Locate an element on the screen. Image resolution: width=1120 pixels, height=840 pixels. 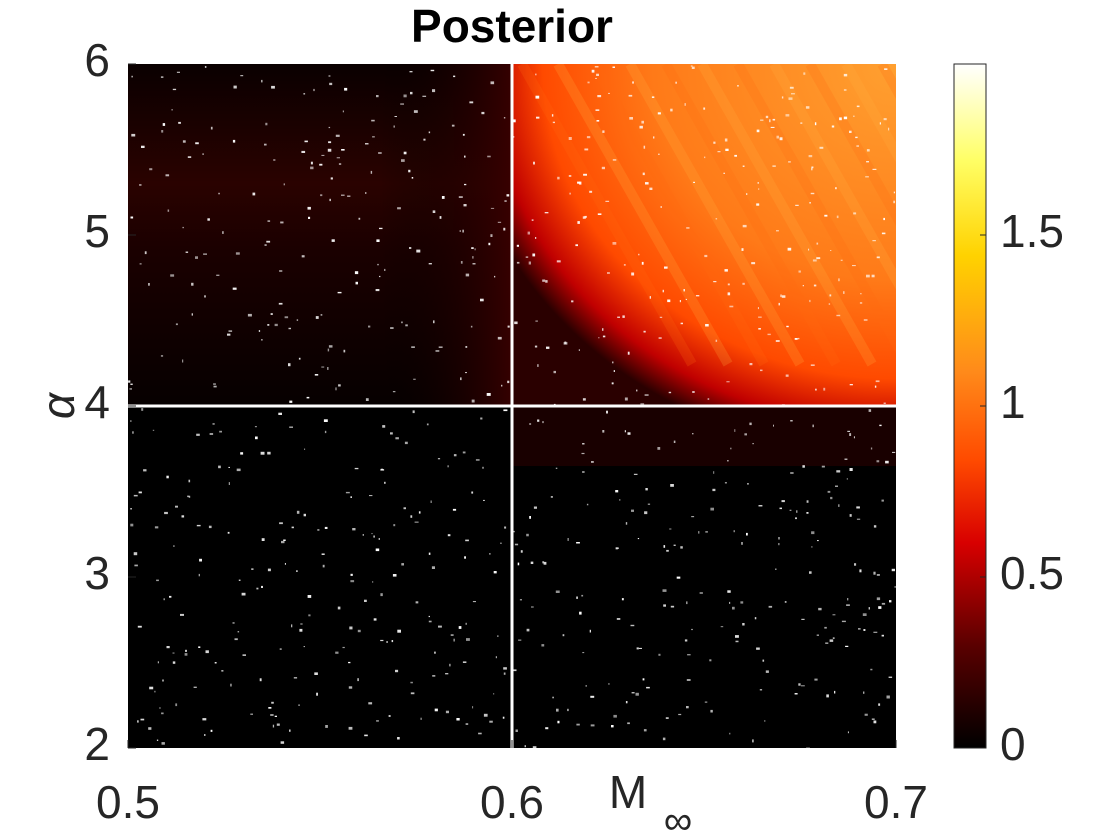
heatmap-fade-to-center is located at coordinates (446, 235).